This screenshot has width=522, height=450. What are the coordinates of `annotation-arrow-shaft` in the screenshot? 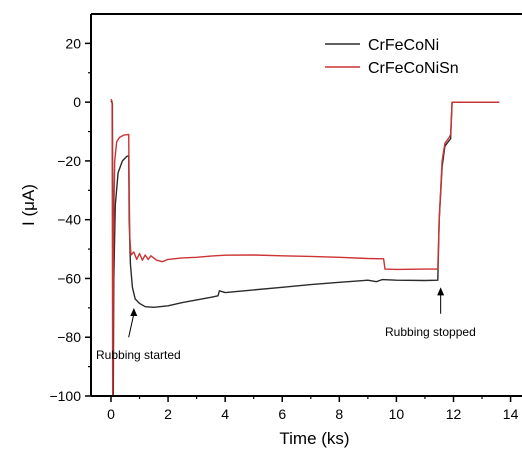 It's located at (131, 325).